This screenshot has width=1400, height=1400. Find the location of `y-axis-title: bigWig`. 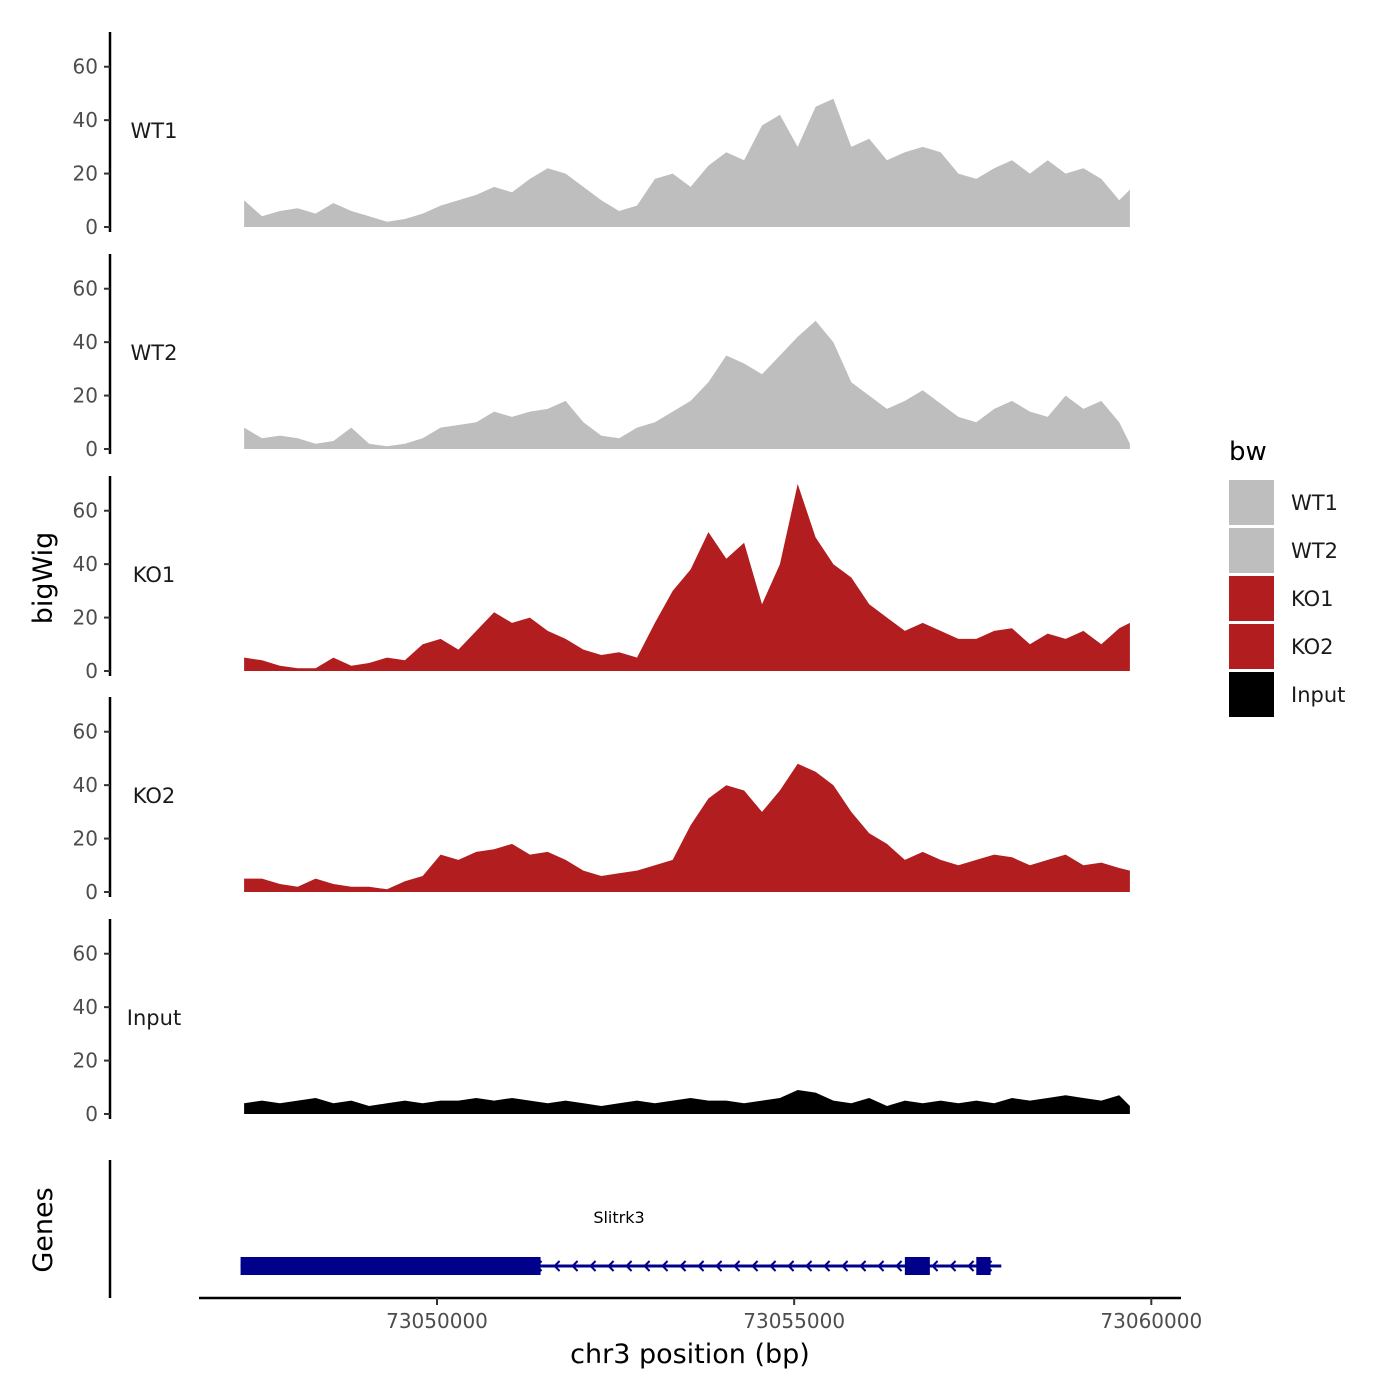

y-axis-title: bigWig is located at coordinates (43, 578).